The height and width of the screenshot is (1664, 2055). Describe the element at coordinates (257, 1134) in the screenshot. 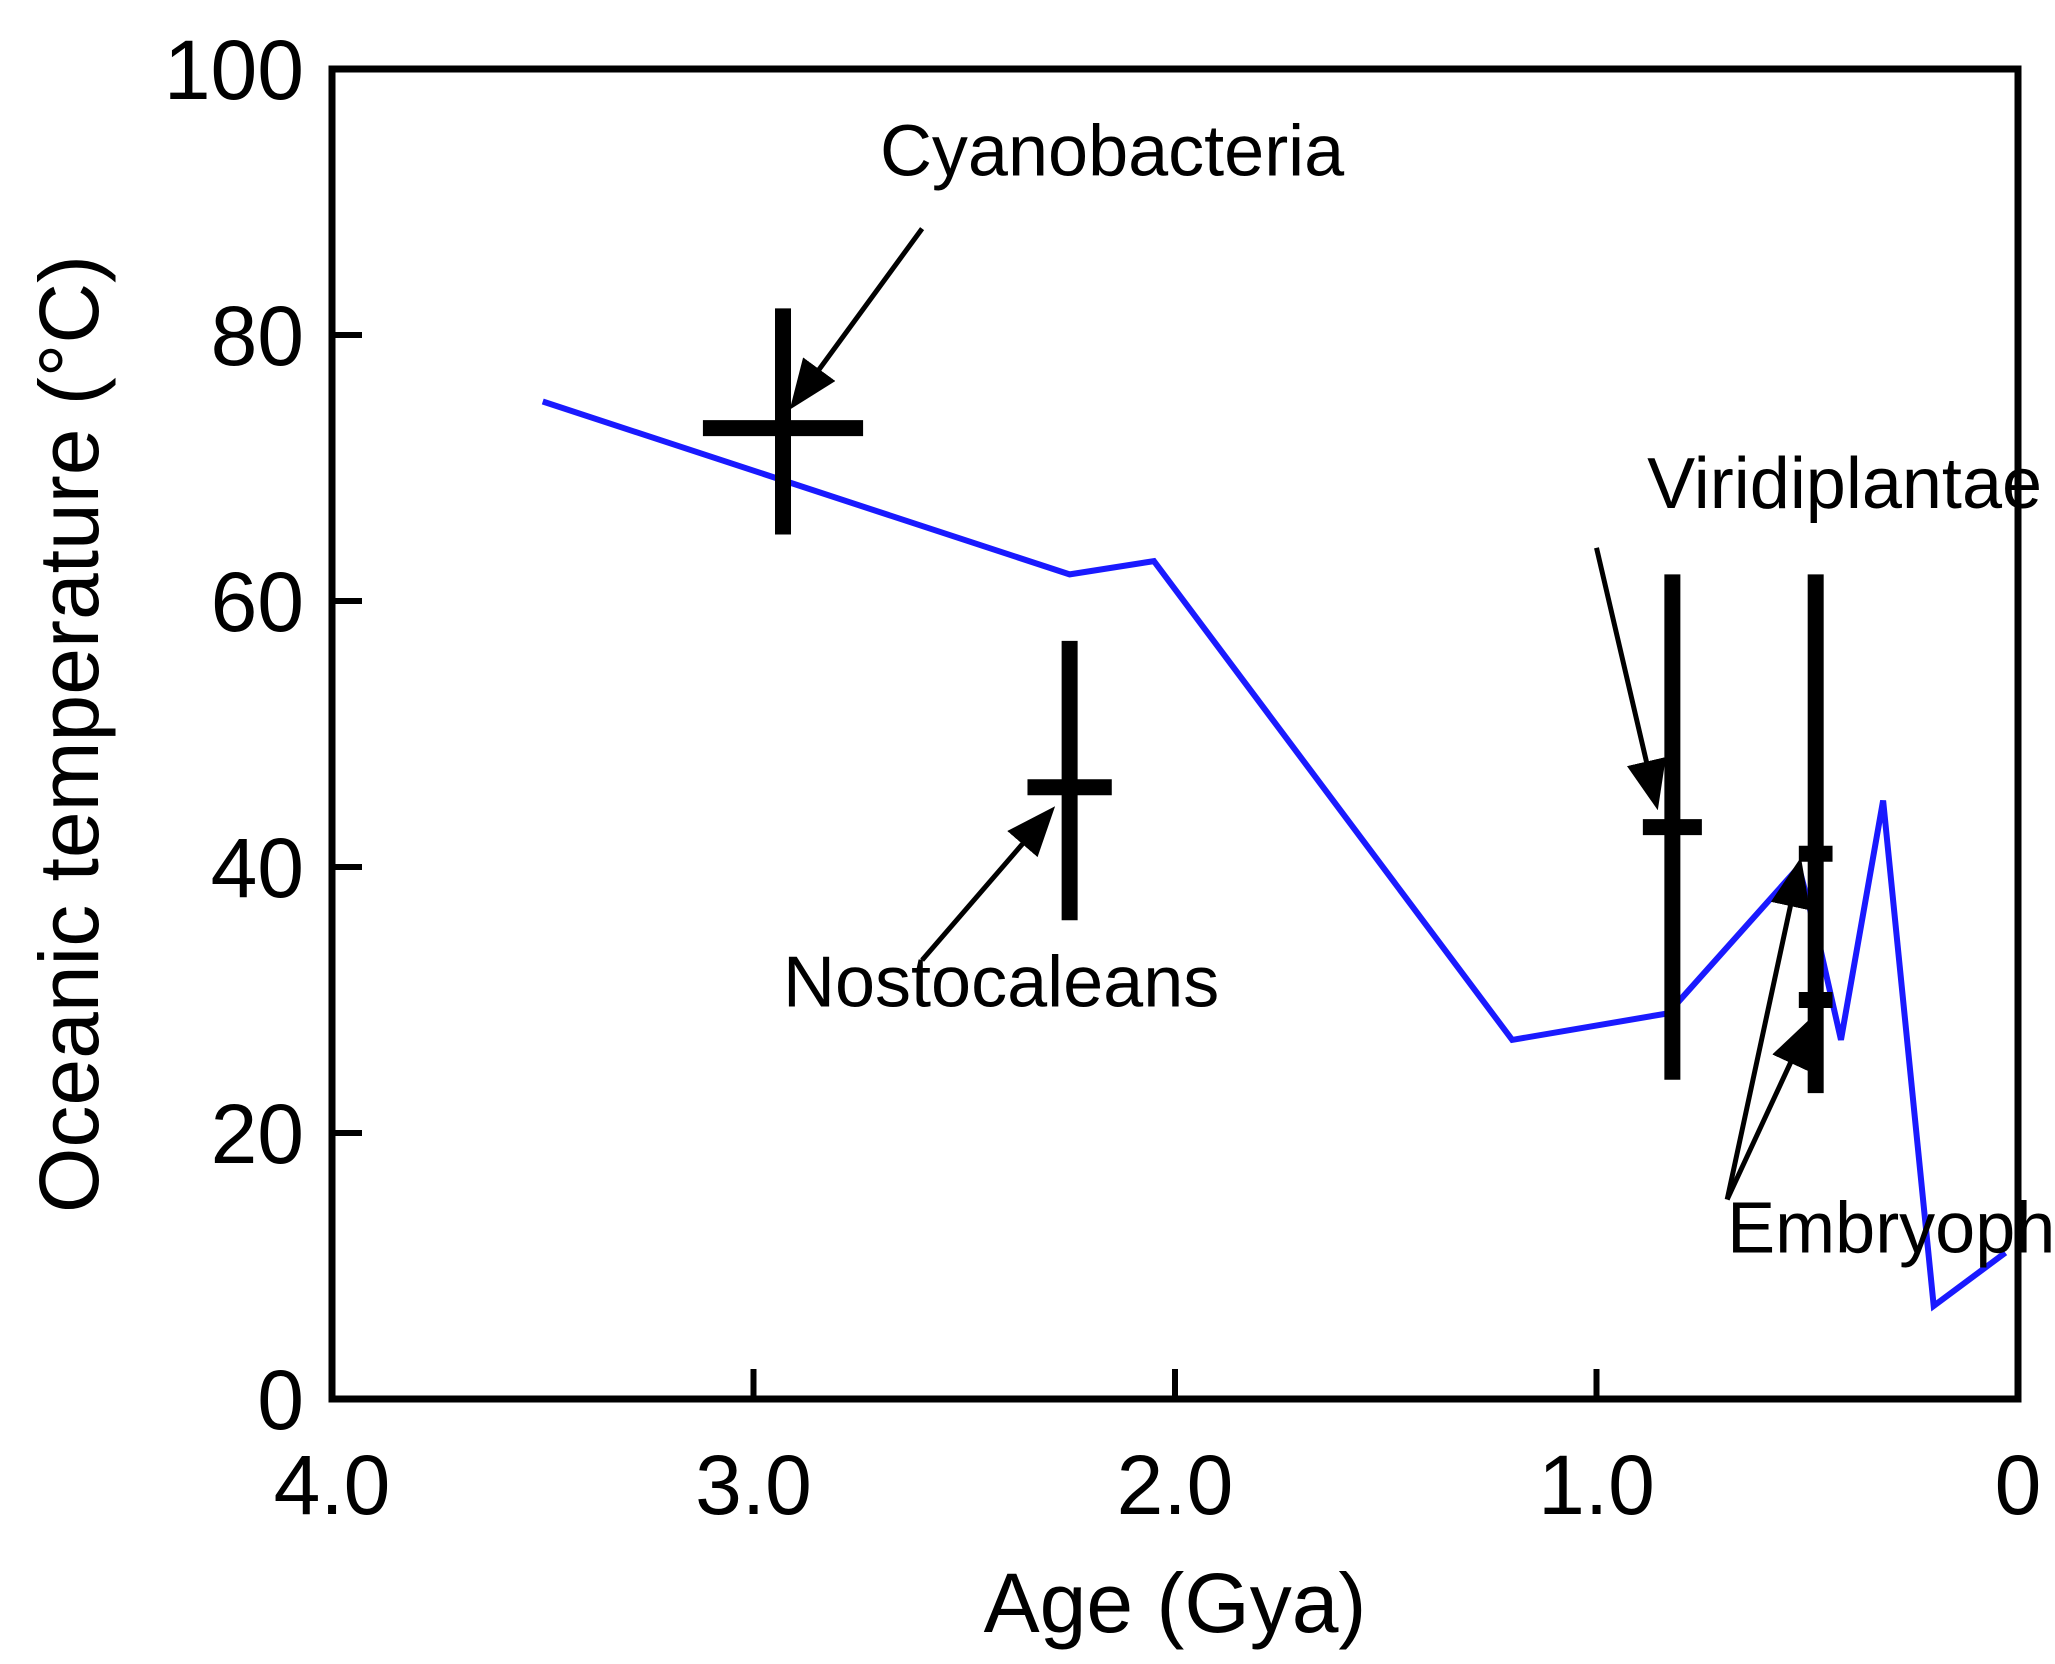

I see `y-tick-label: 20` at that location.